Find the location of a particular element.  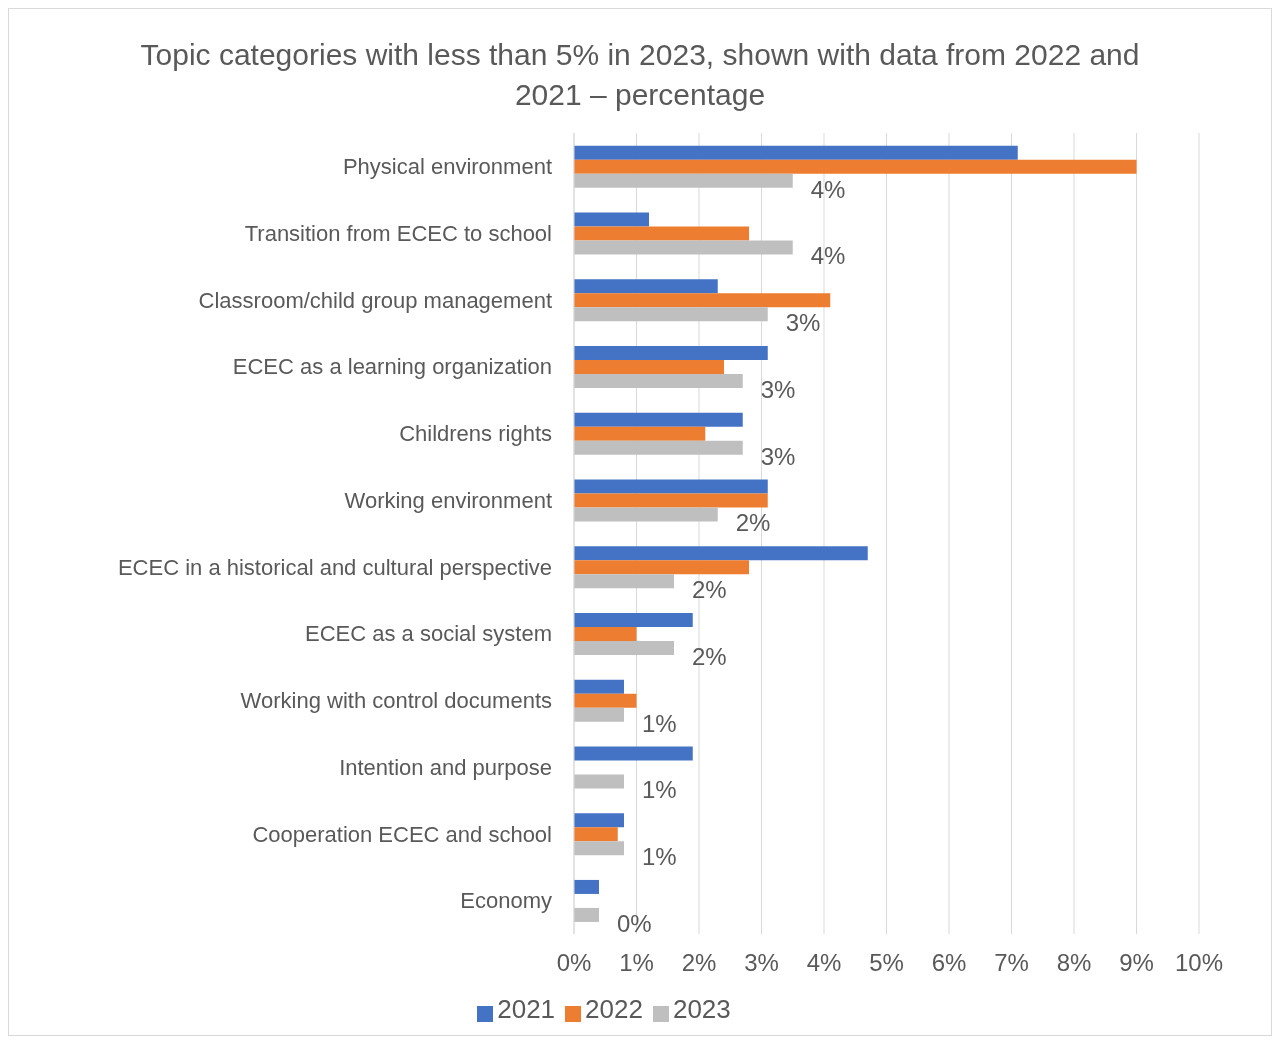

x-tick-label: 6% is located at coordinates (949, 963).